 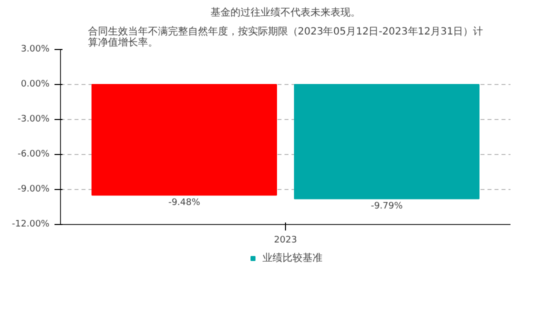 I want to click on x-tick-label: 2023, so click(x=285, y=241).